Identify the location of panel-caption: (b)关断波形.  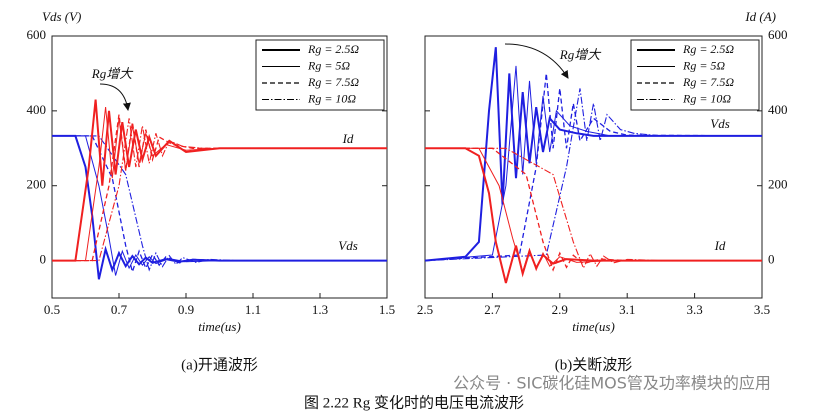
(594, 364).